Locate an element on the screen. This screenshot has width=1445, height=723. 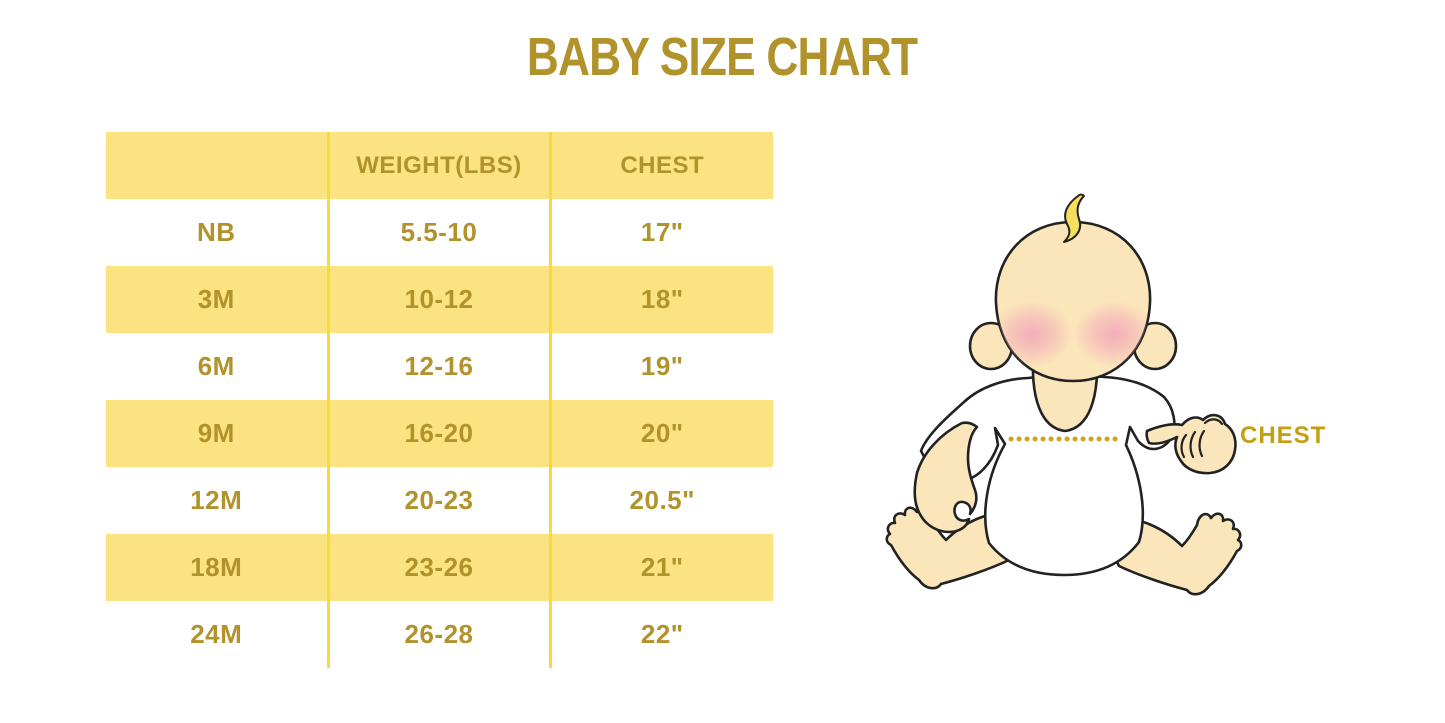
baby-hair-curl is located at coordinates (1074, 218).